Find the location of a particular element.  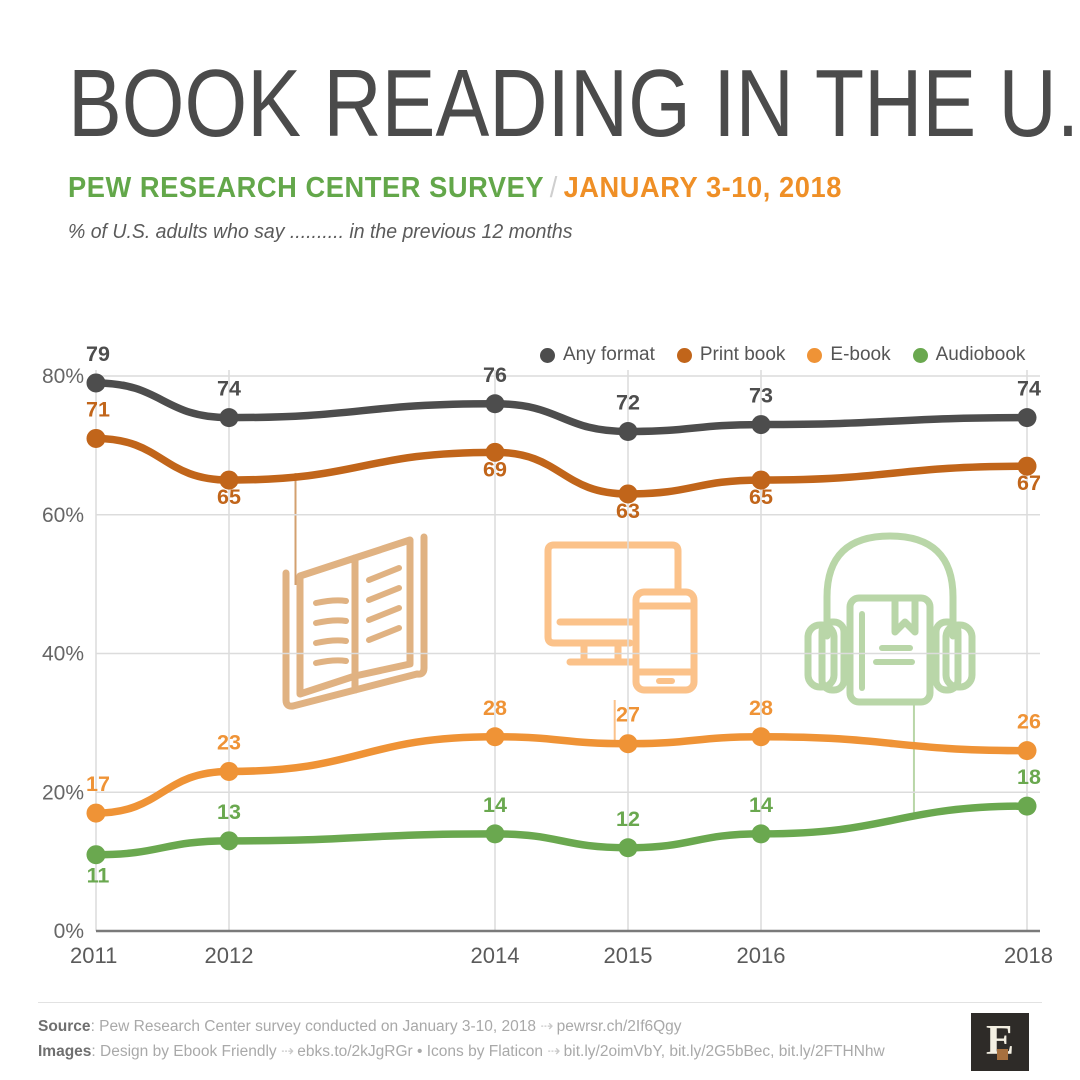

series-line-e-book is located at coordinates (561, 775).